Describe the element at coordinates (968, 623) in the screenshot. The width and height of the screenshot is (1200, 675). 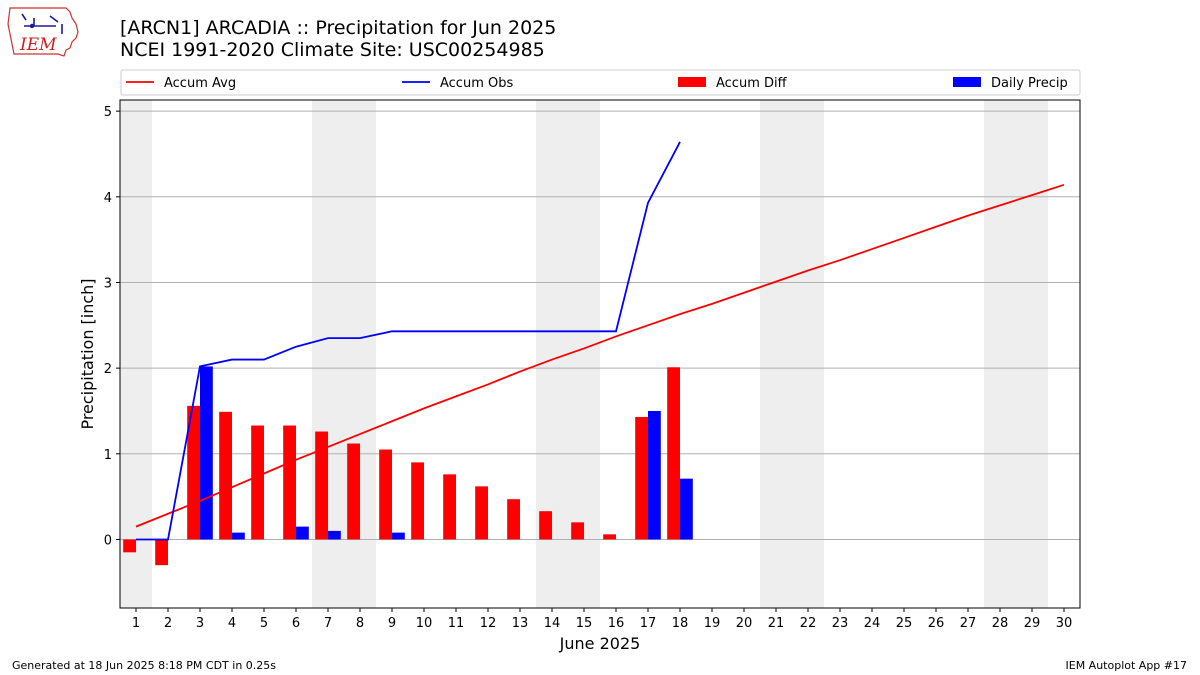
I see `x-tick-label: 27` at that location.